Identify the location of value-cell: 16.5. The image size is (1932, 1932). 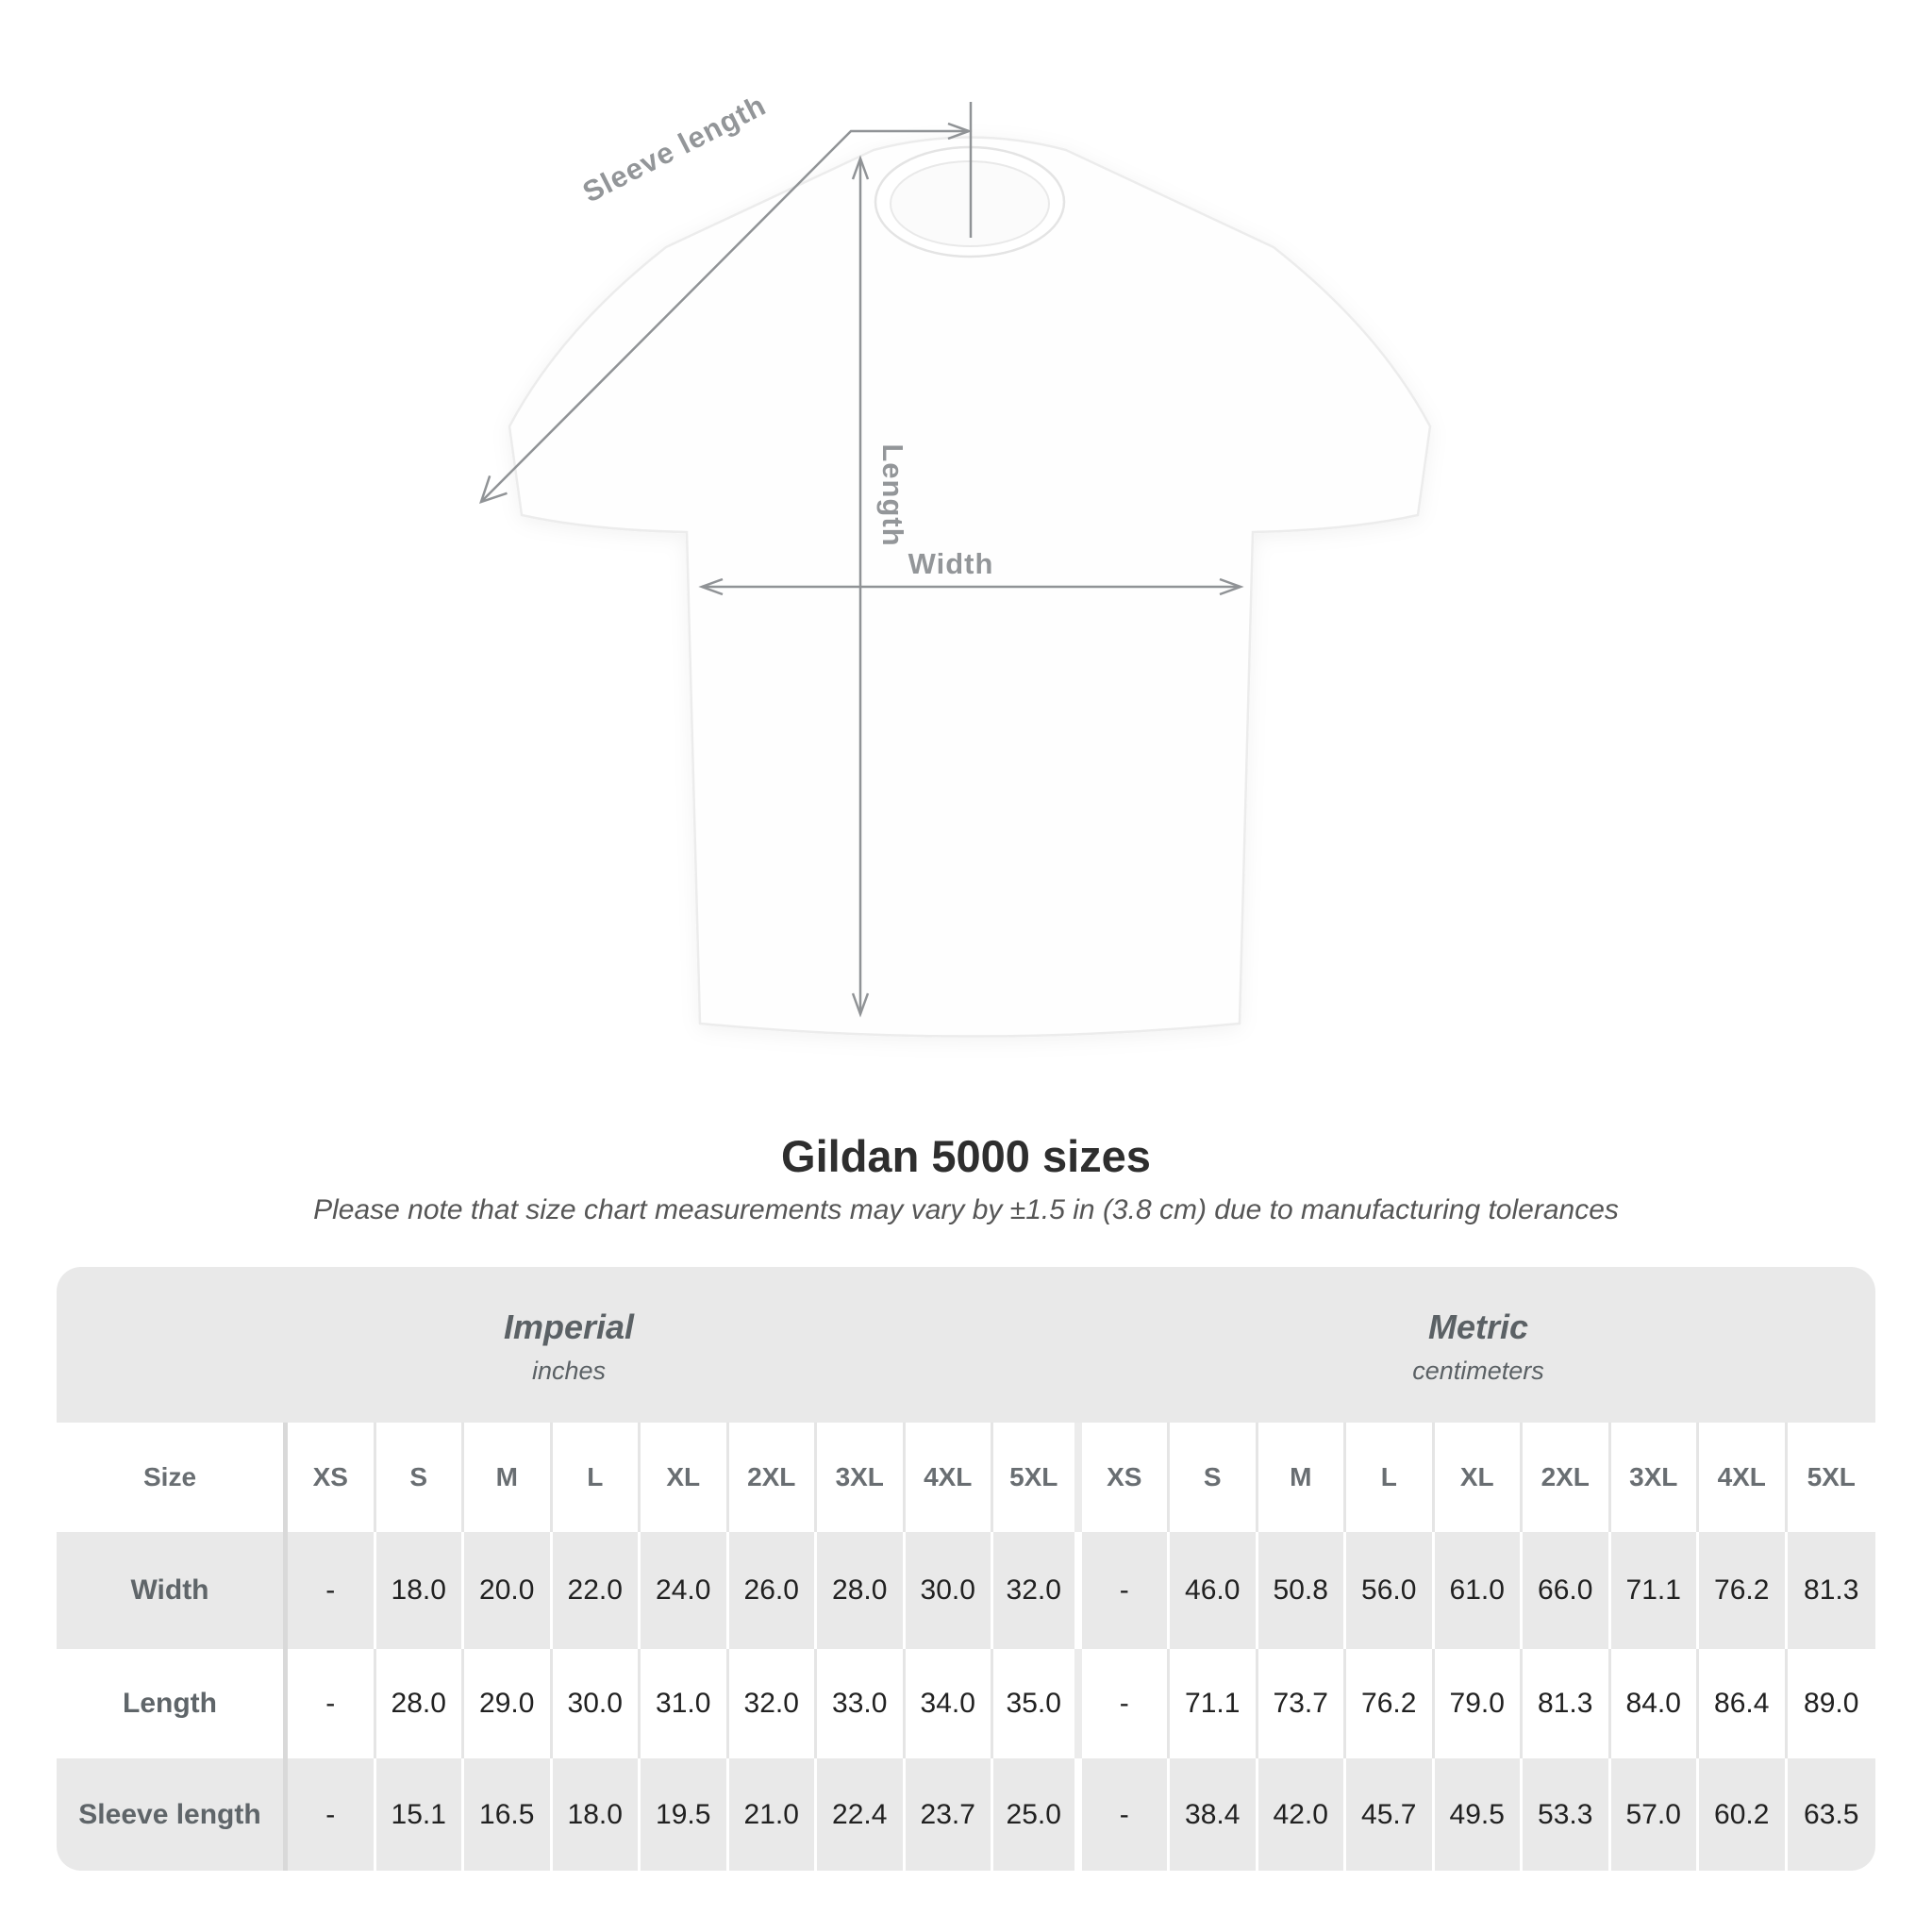
(508, 1814).